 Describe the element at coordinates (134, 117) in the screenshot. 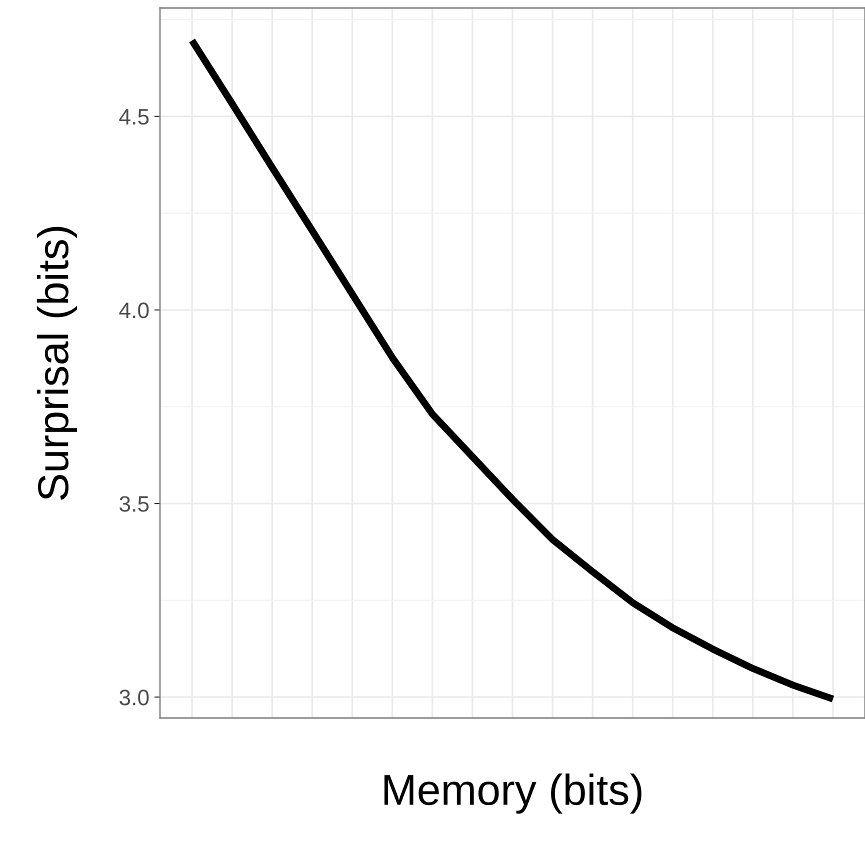

I see `y-tick-label: 4.5` at that location.